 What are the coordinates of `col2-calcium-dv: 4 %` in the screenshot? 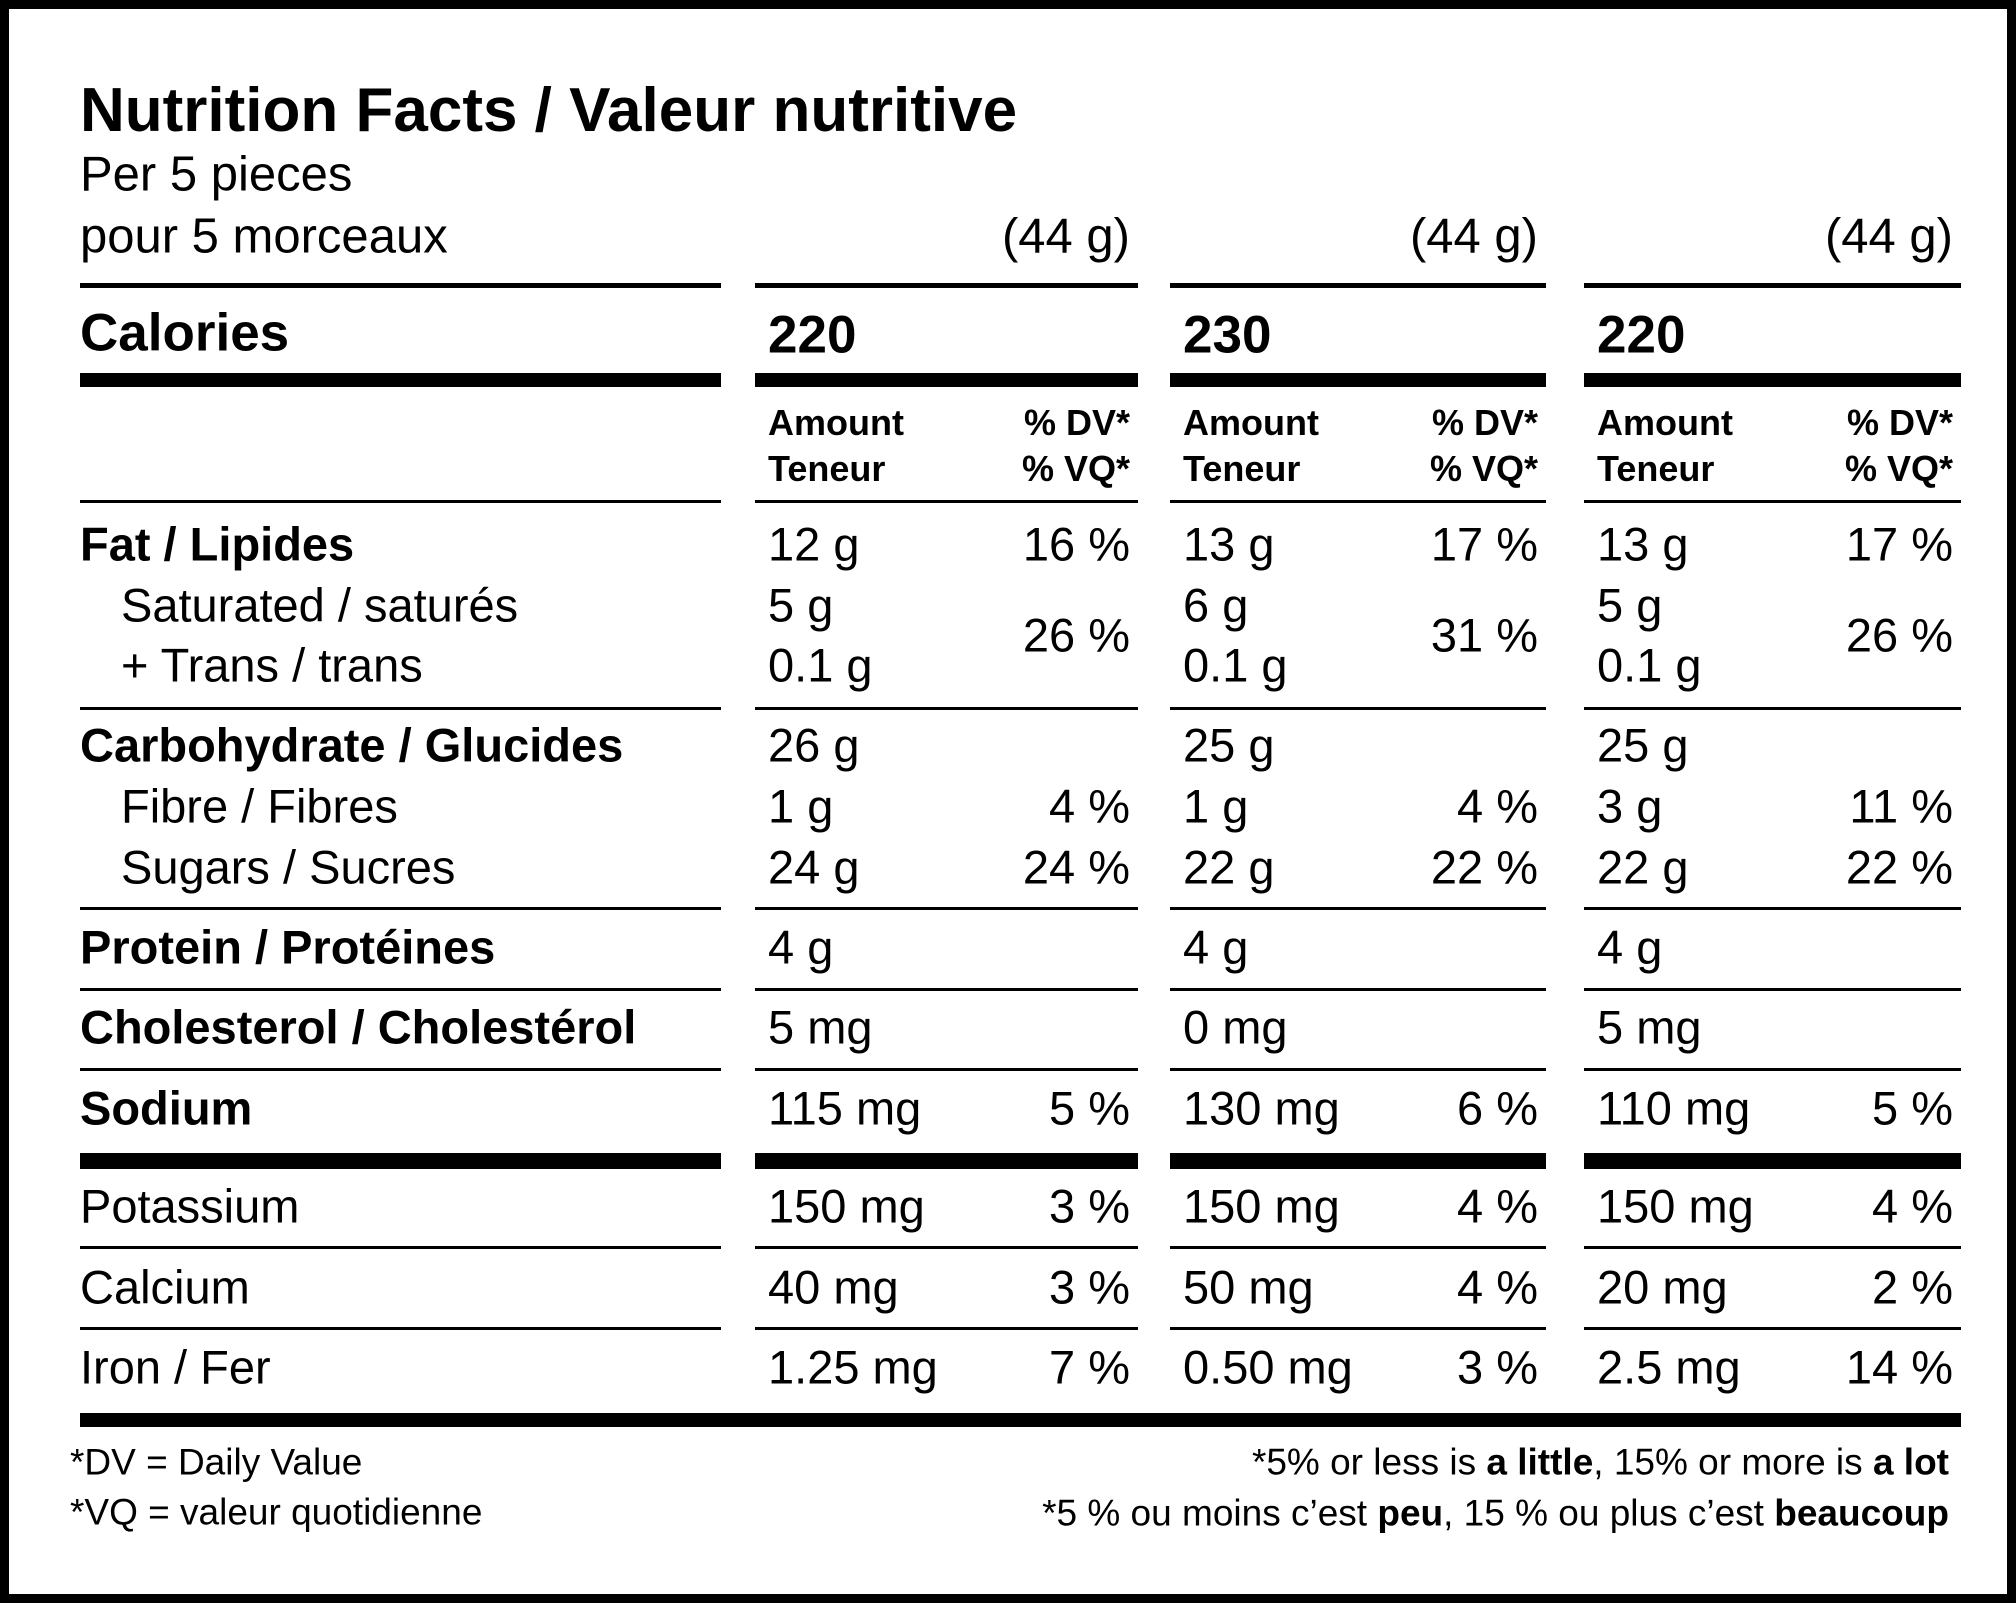 It's located at (1497, 1287).